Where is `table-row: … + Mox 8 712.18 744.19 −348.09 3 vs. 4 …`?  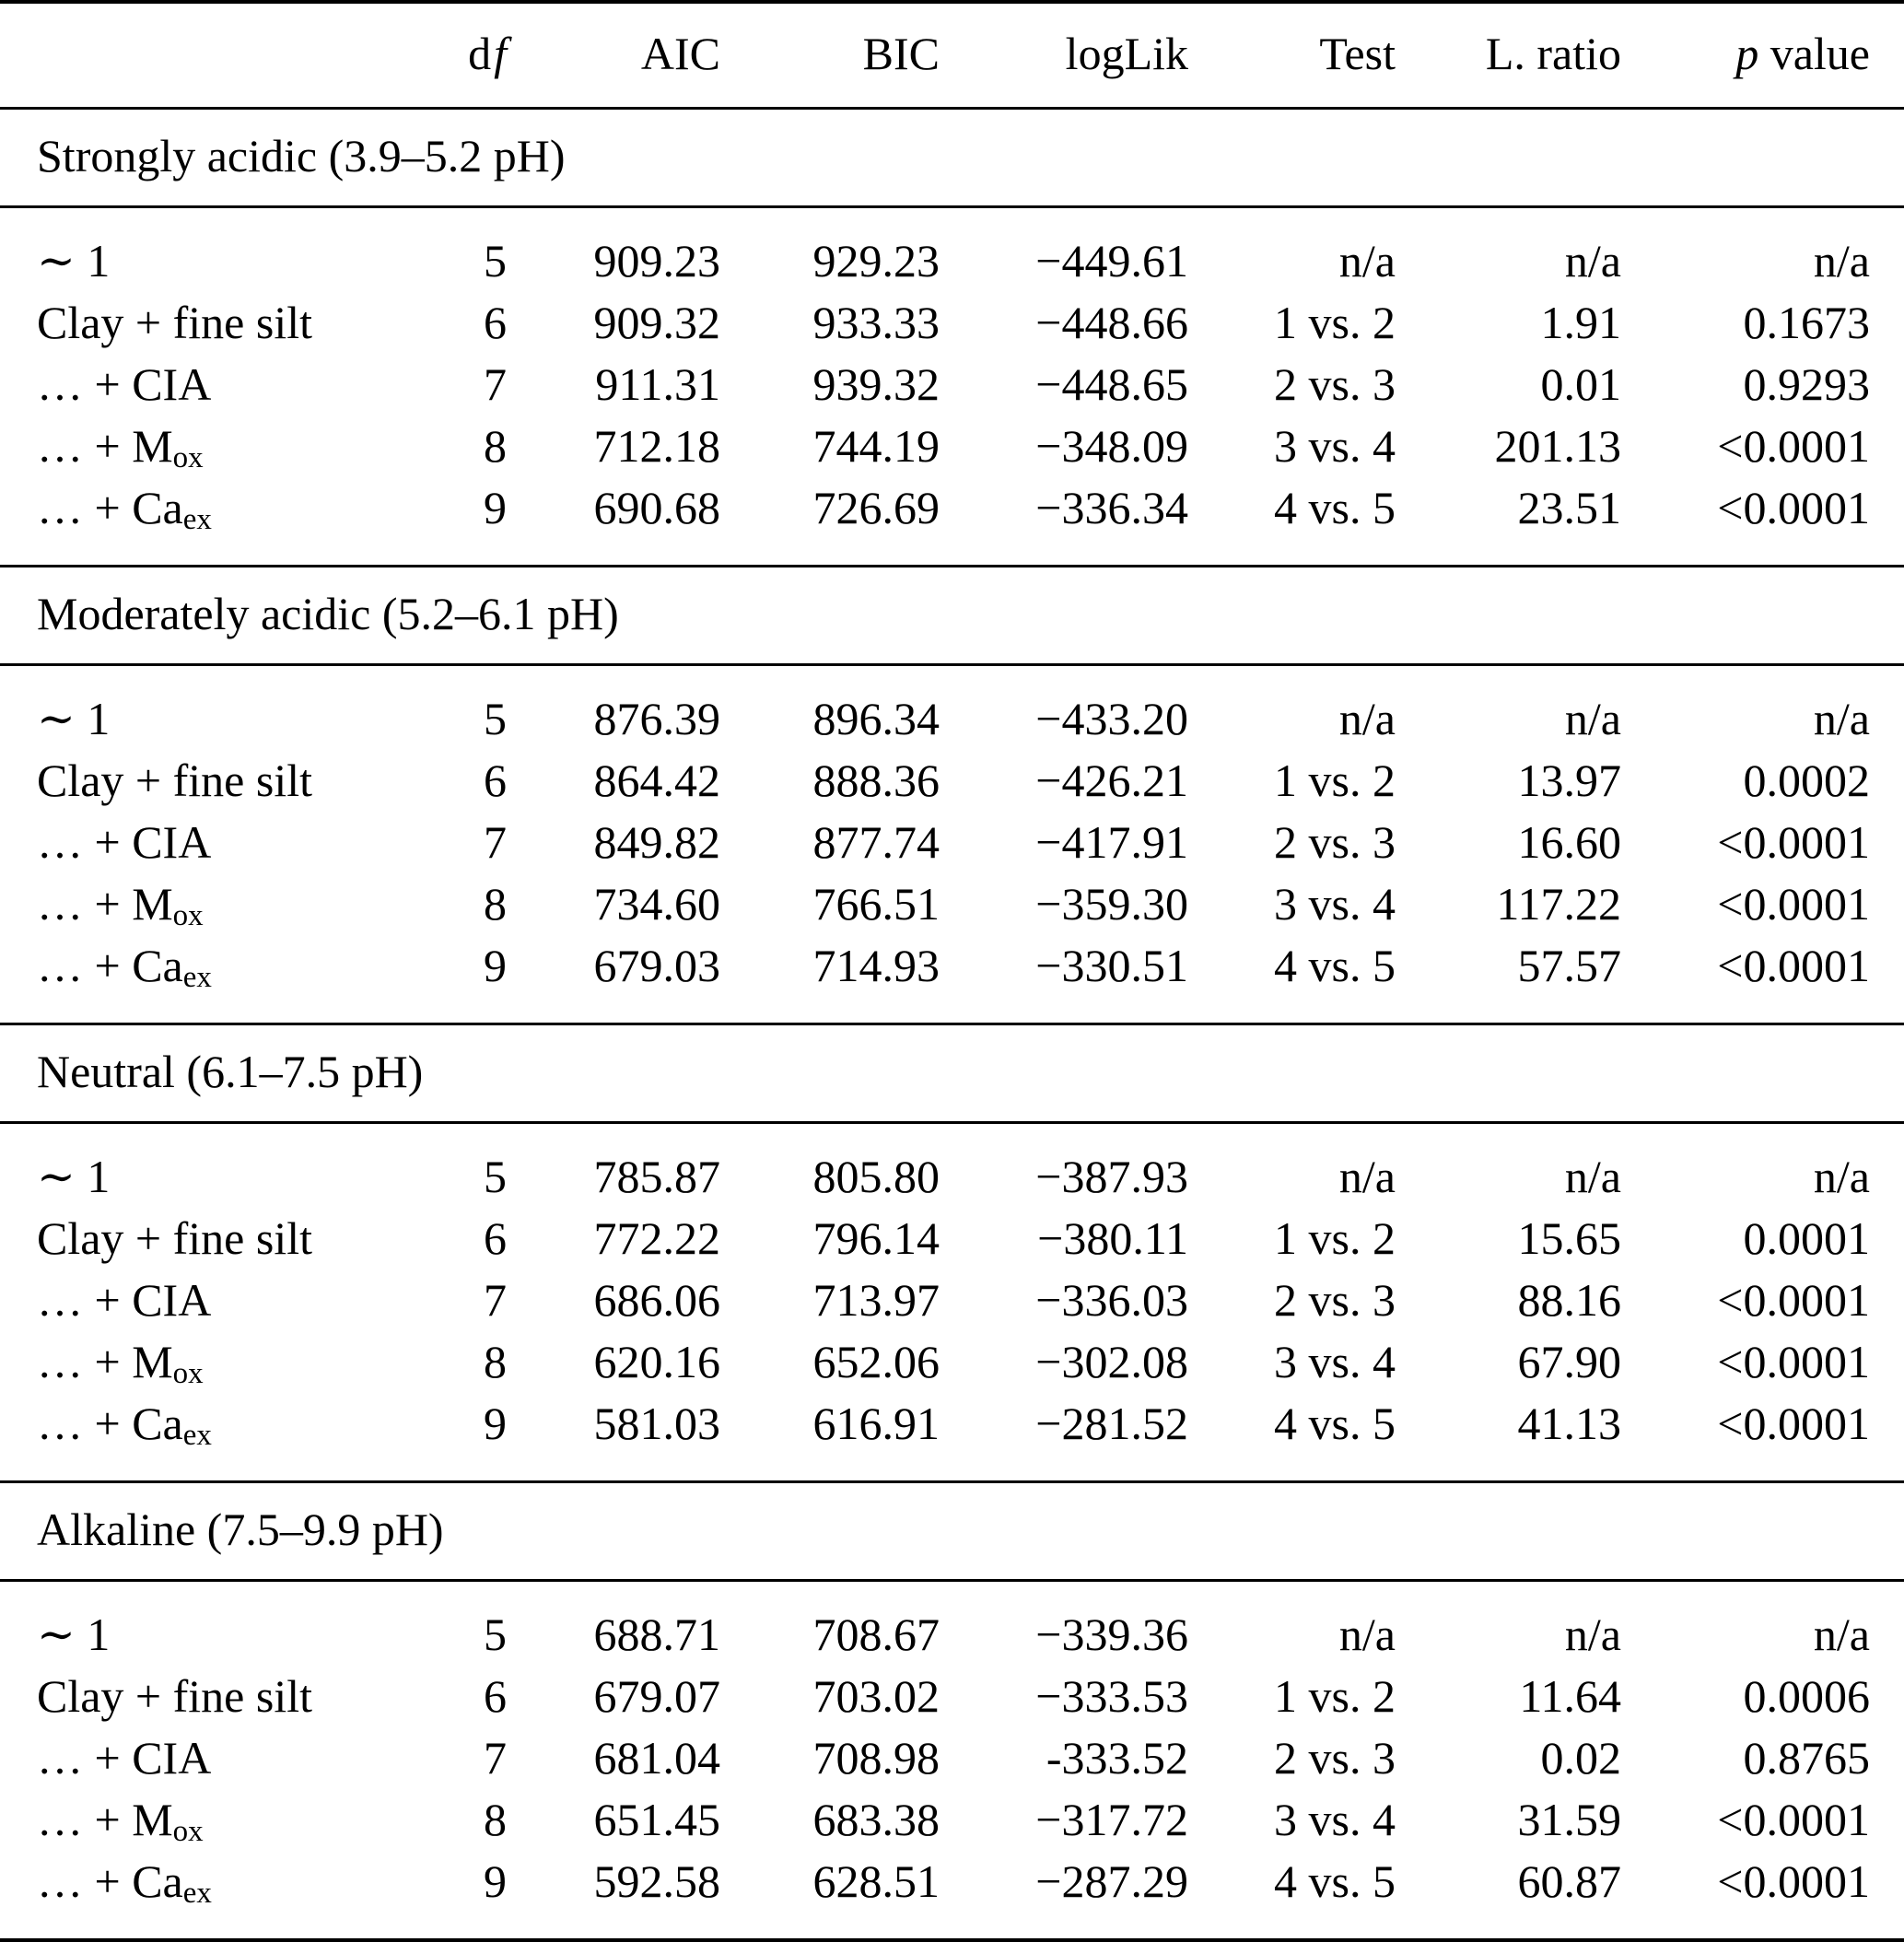 table-row: … + Mox 8 712.18 744.19 −348.09 3 vs. 4 … is located at coordinates (952, 446).